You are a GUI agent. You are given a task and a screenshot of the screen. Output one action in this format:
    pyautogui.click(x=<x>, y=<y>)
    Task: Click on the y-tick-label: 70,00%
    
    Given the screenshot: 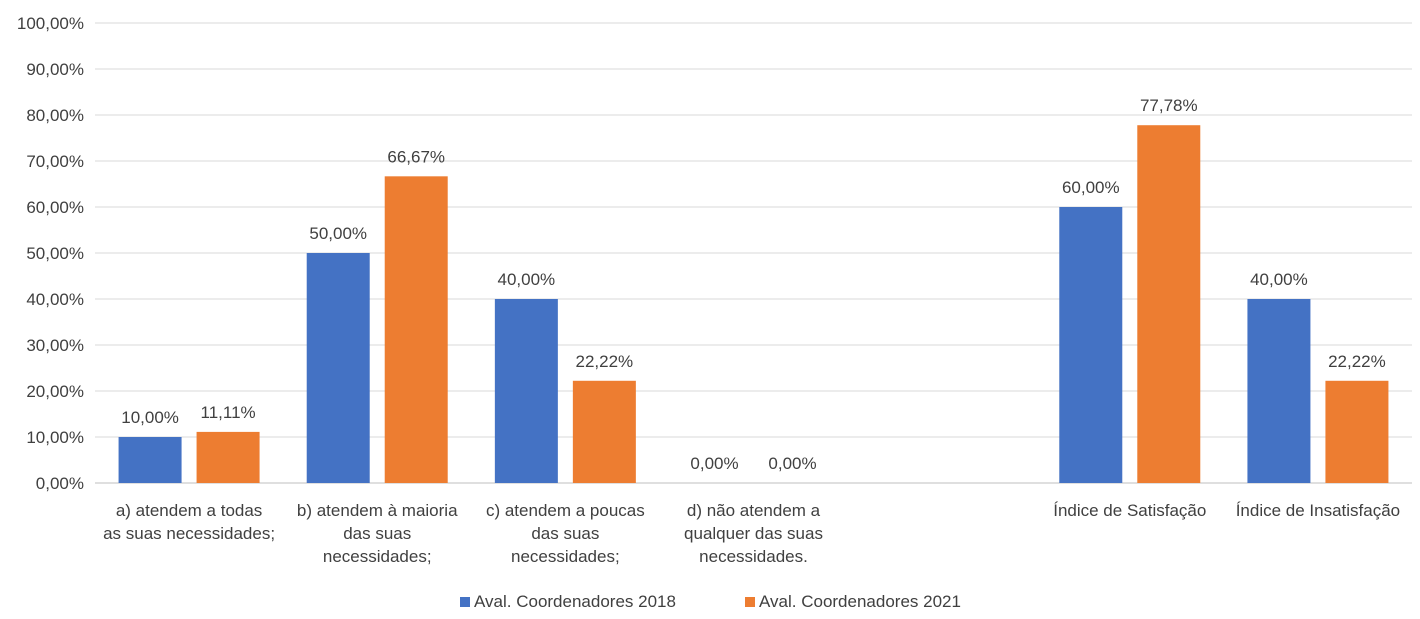 What is the action you would take?
    pyautogui.click(x=55, y=161)
    